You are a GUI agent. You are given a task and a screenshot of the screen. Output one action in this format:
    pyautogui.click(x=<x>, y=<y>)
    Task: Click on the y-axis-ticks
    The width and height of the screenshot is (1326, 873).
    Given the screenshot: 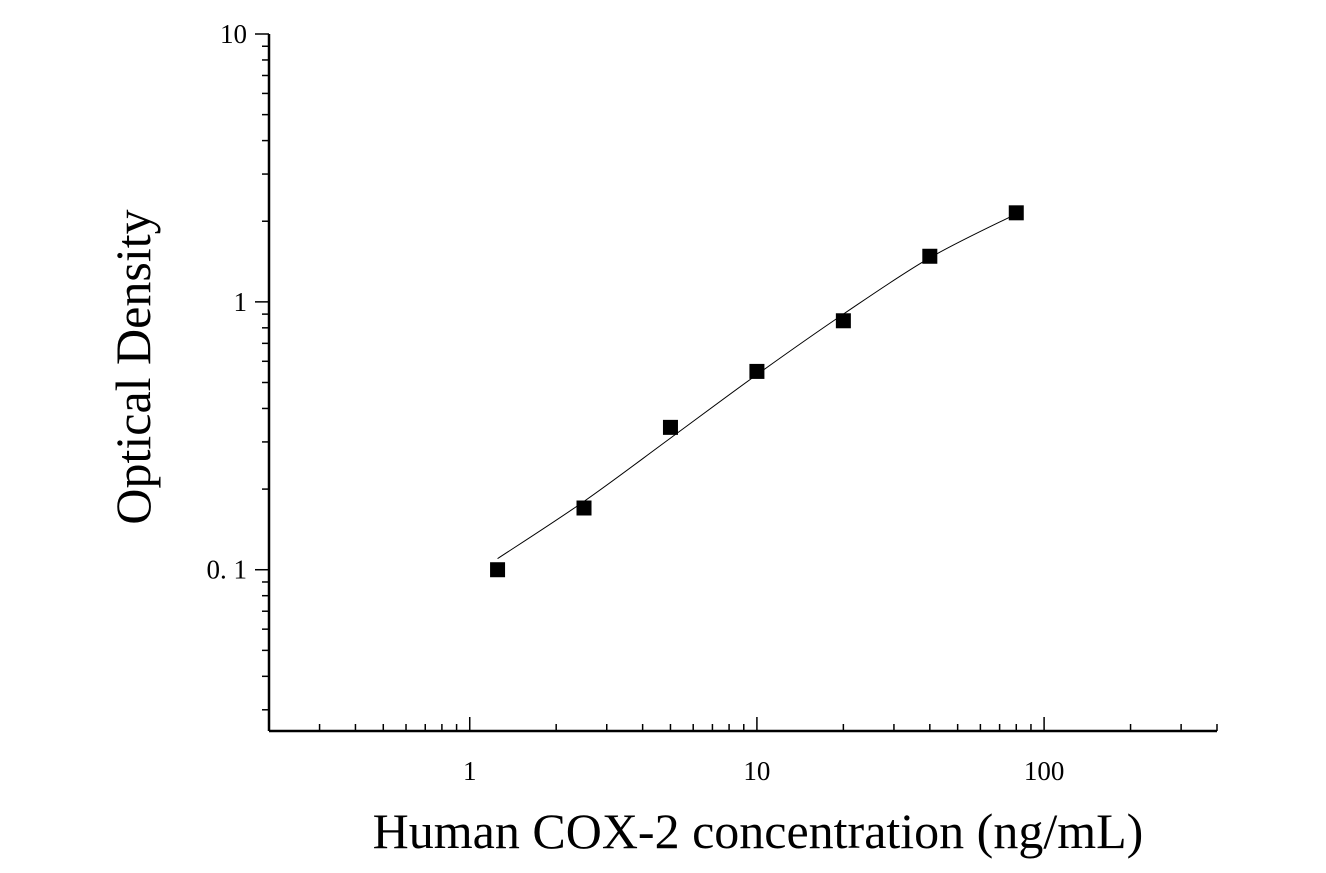 What is the action you would take?
    pyautogui.click(x=262, y=372)
    